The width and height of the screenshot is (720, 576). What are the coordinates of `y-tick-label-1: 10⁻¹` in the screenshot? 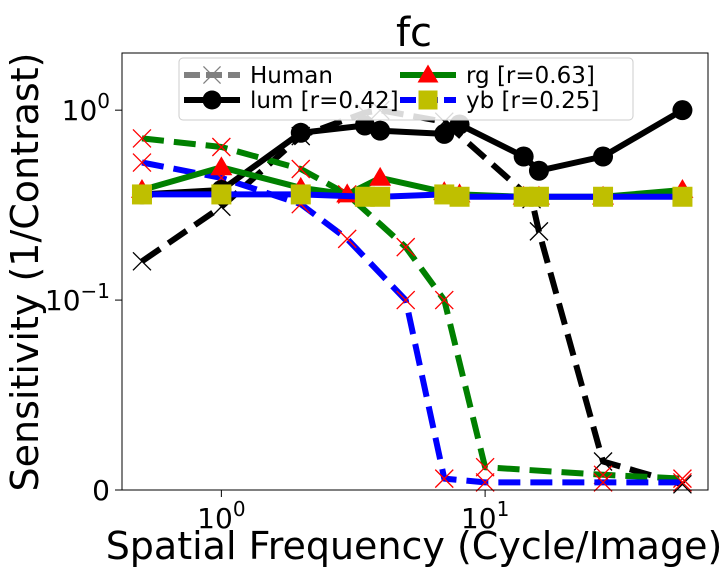 It's located at (77, 298).